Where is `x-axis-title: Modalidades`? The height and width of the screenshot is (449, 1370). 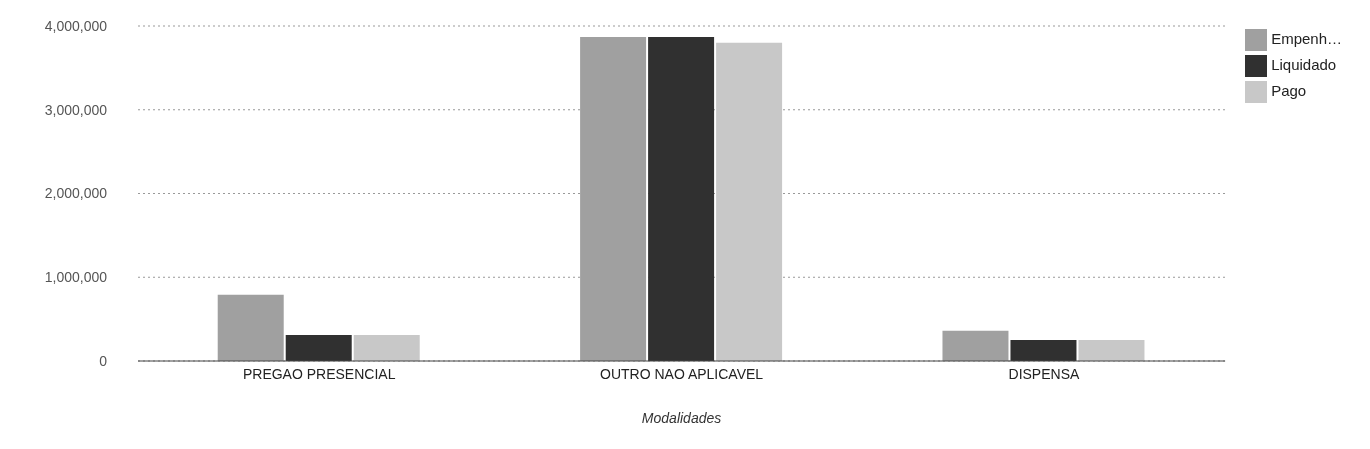 x-axis-title: Modalidades is located at coordinates (681, 418).